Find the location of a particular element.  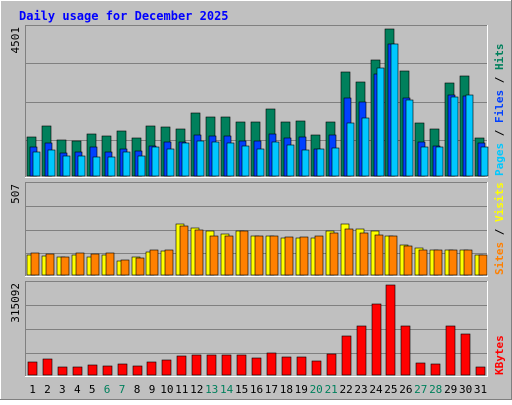

x-tick-label-day-22: 22 is located at coordinates (345, 389).